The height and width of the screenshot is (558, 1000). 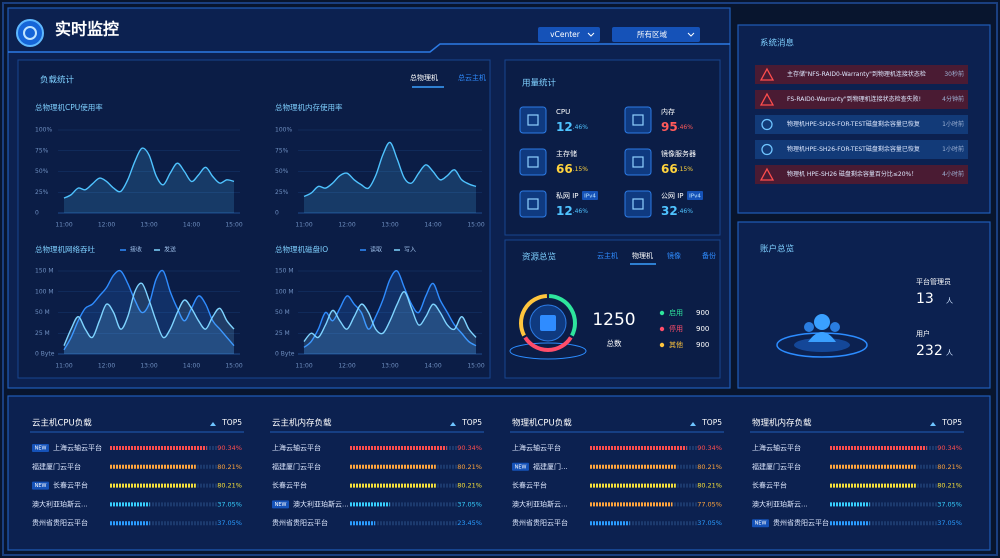 I want to click on logo-core, so click(x=30, y=33).